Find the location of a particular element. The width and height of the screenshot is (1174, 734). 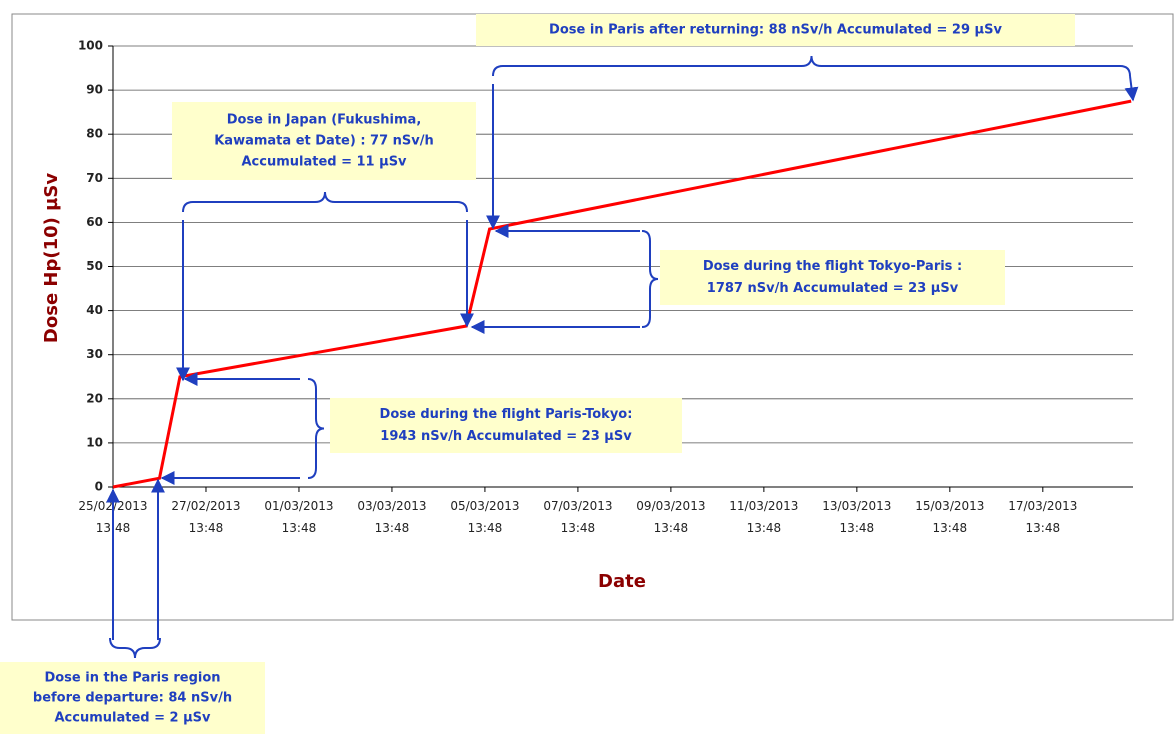

y-tick-label: 70 is located at coordinates (94, 178).